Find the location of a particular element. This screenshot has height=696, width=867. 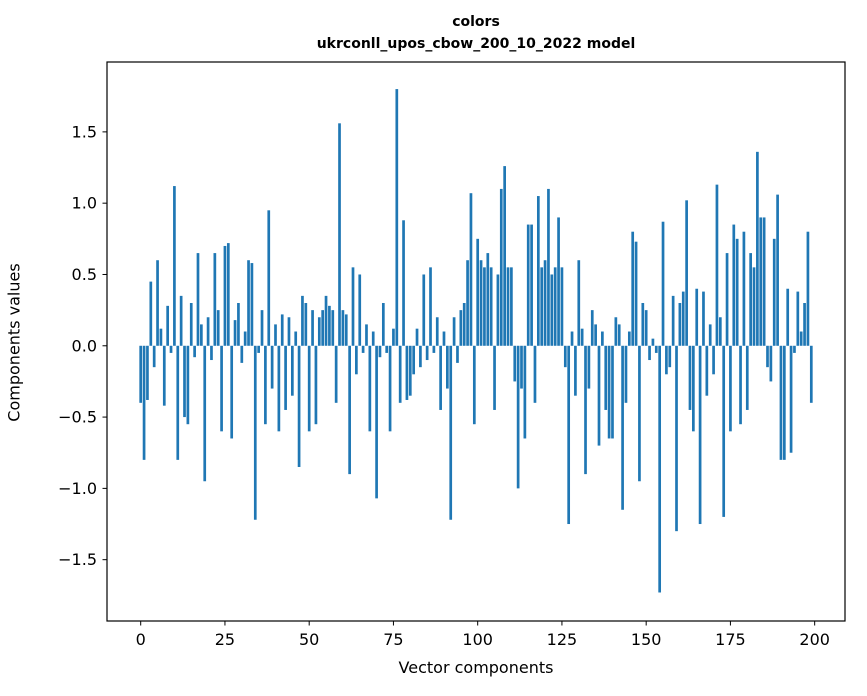

x-tick-label: 175 is located at coordinates (730, 639).